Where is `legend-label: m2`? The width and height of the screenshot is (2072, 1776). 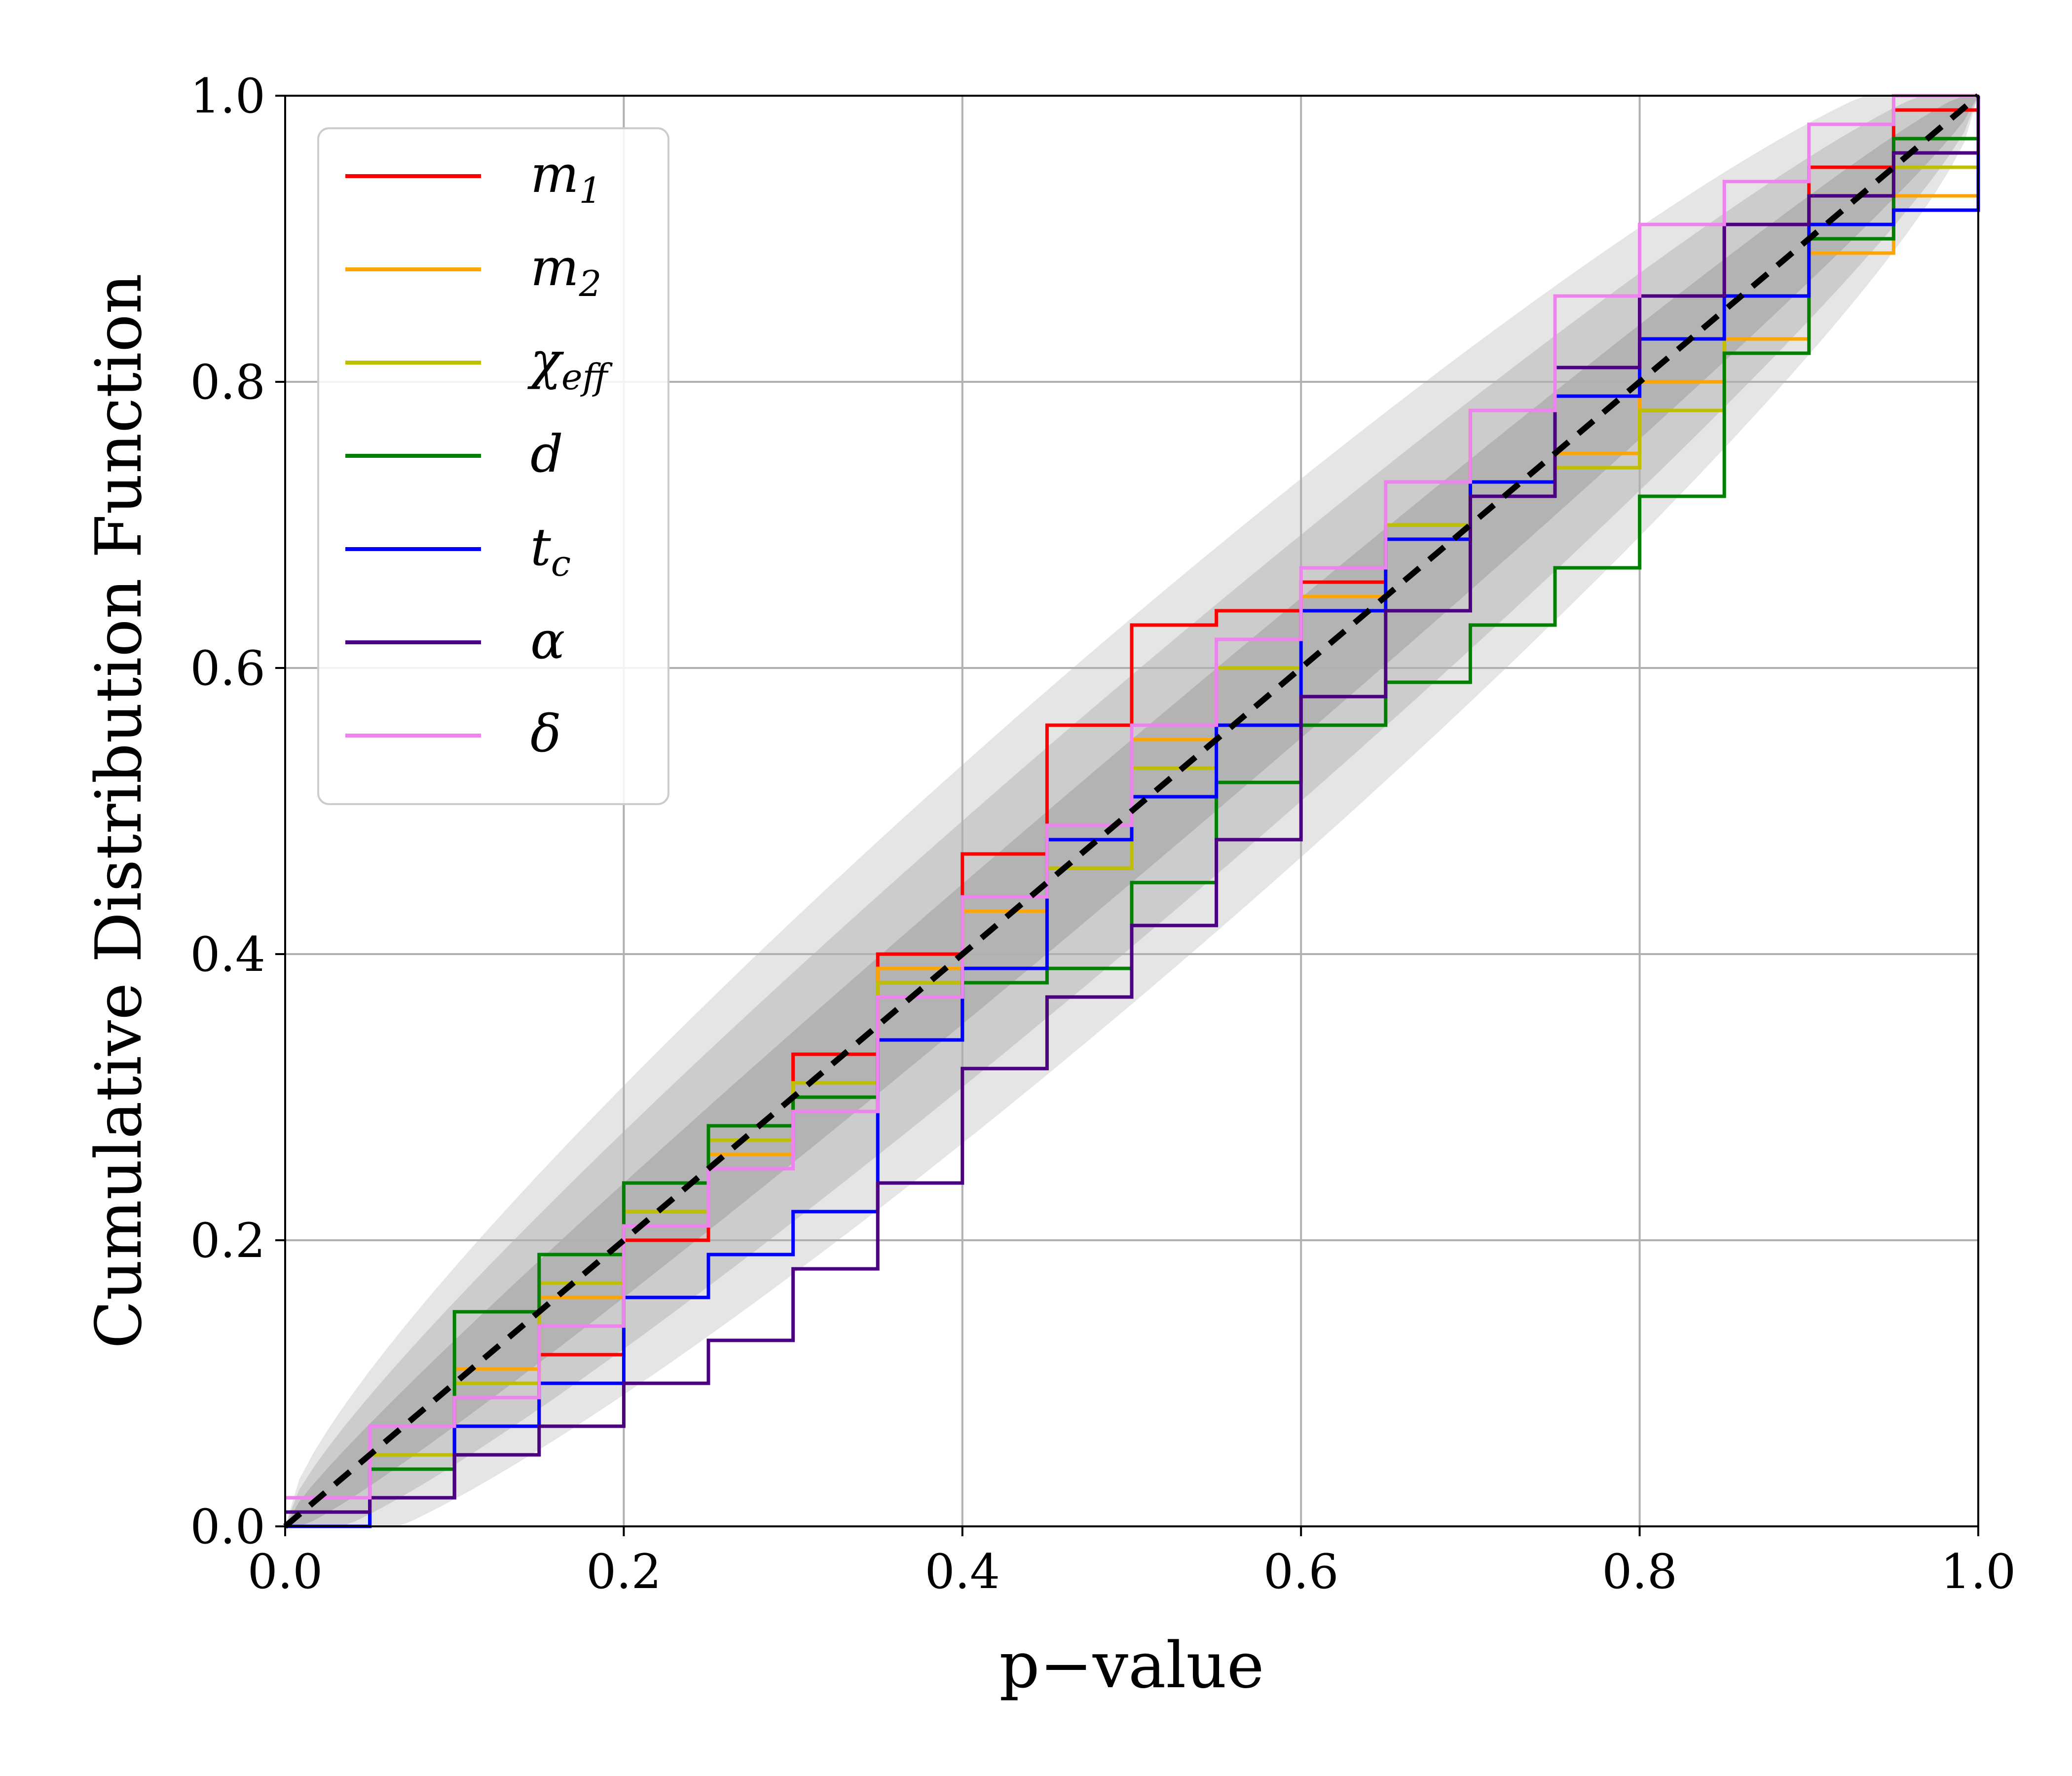 legend-label: m2 is located at coordinates (566, 270).